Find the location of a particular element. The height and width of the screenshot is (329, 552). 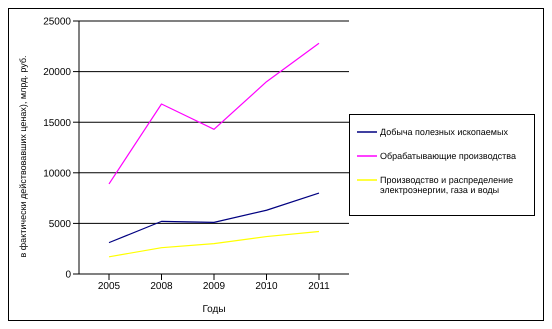

x-tick-label: 2011 is located at coordinates (319, 286).